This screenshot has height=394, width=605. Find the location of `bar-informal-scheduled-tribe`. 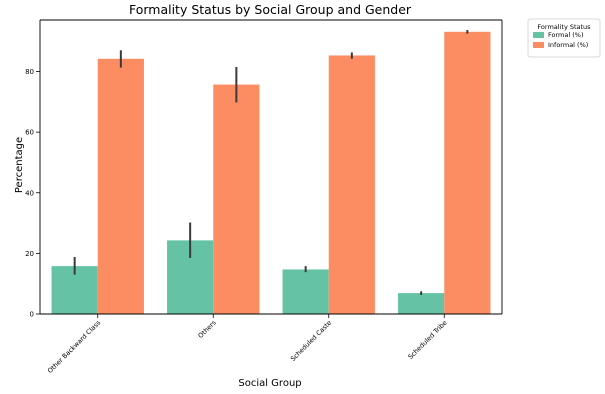

bar-informal-scheduled-tribe is located at coordinates (467, 172).